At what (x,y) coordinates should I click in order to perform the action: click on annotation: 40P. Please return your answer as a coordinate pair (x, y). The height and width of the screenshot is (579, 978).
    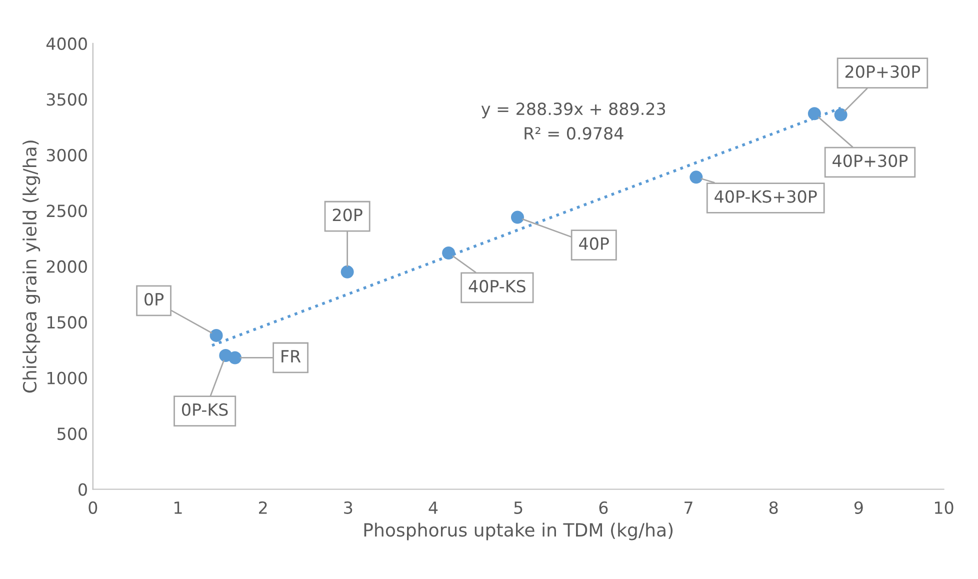
    Looking at the image, I should click on (594, 243).